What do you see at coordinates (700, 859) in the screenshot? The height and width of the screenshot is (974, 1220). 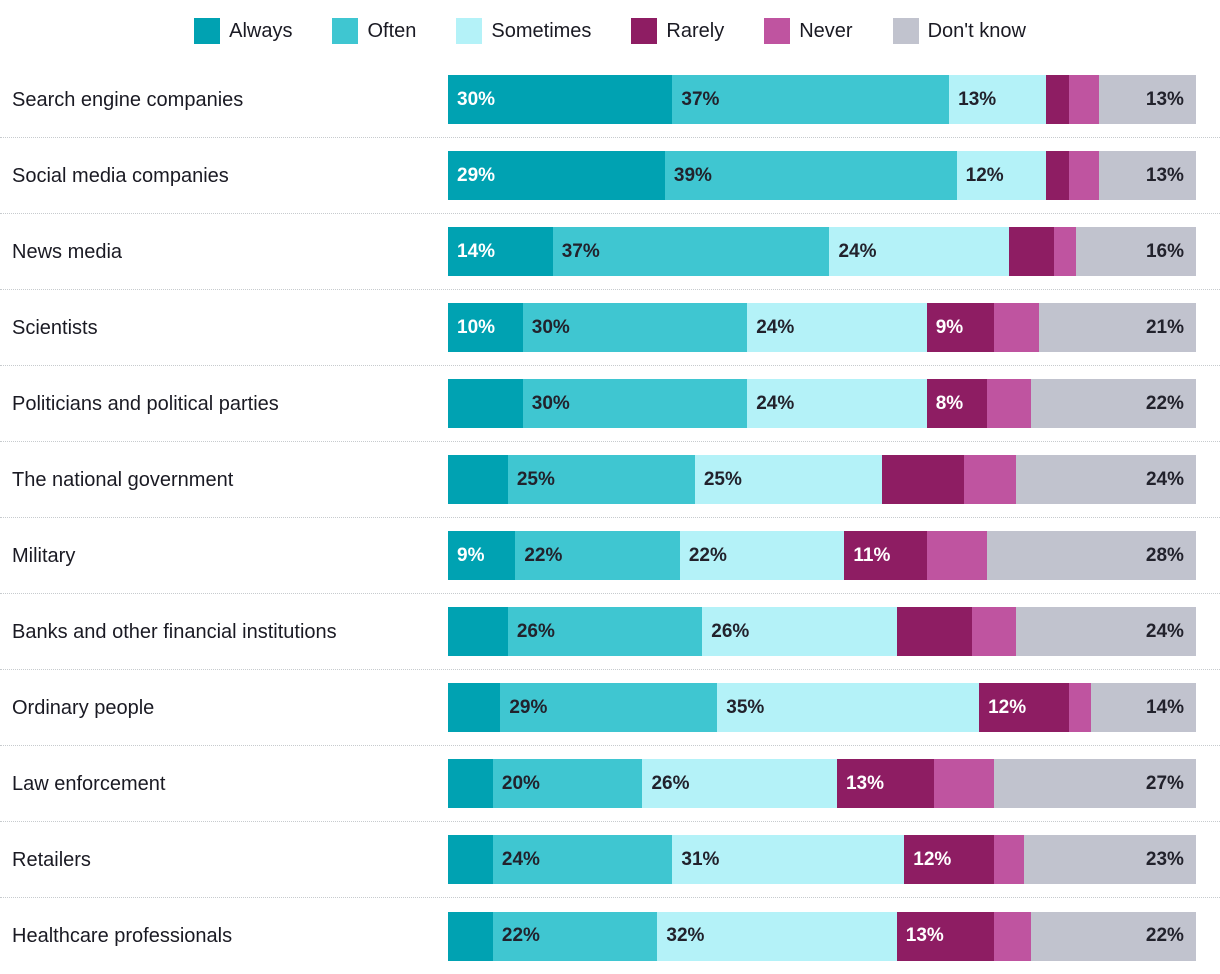 I see `segment-value-label: 31%` at bounding box center [700, 859].